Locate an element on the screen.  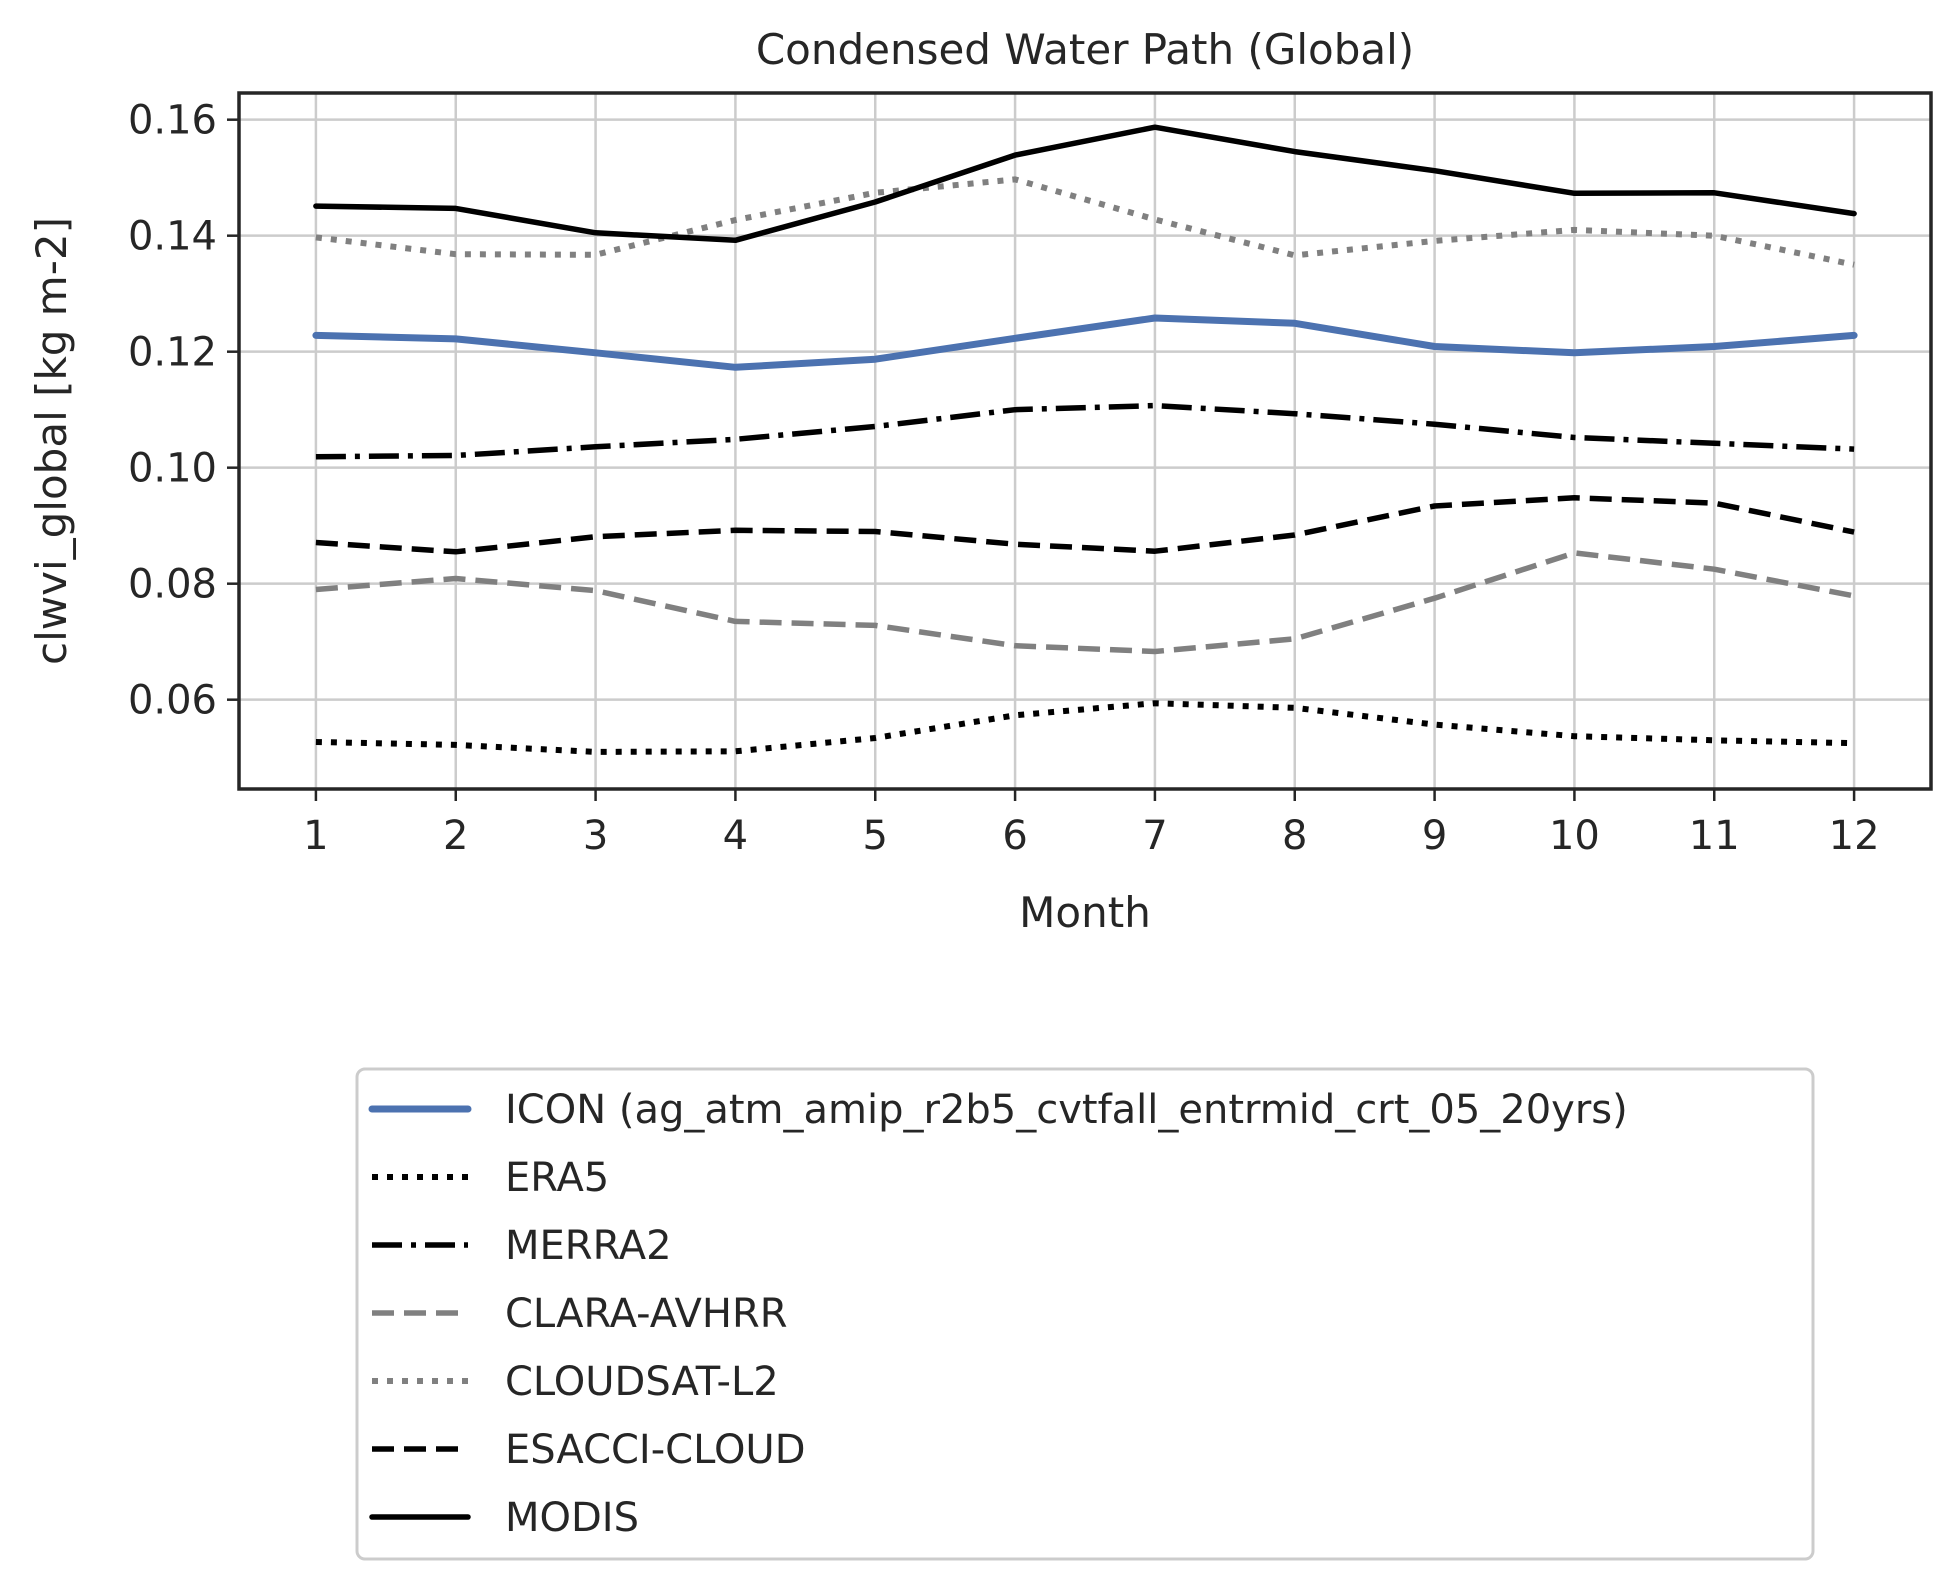
series-line-esacci-cloud is located at coordinates (1085, 525).